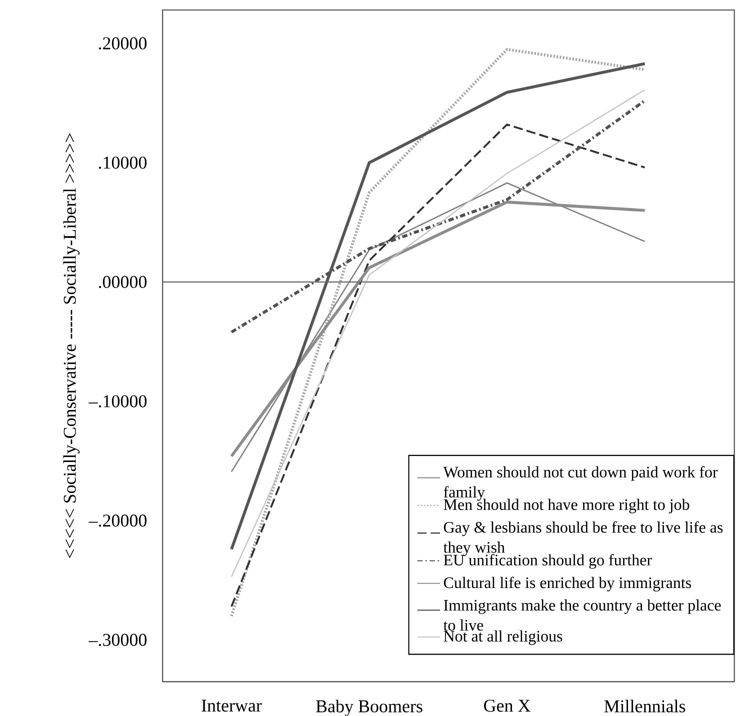  I want to click on legend-label: Not at all religious, so click(503, 638).